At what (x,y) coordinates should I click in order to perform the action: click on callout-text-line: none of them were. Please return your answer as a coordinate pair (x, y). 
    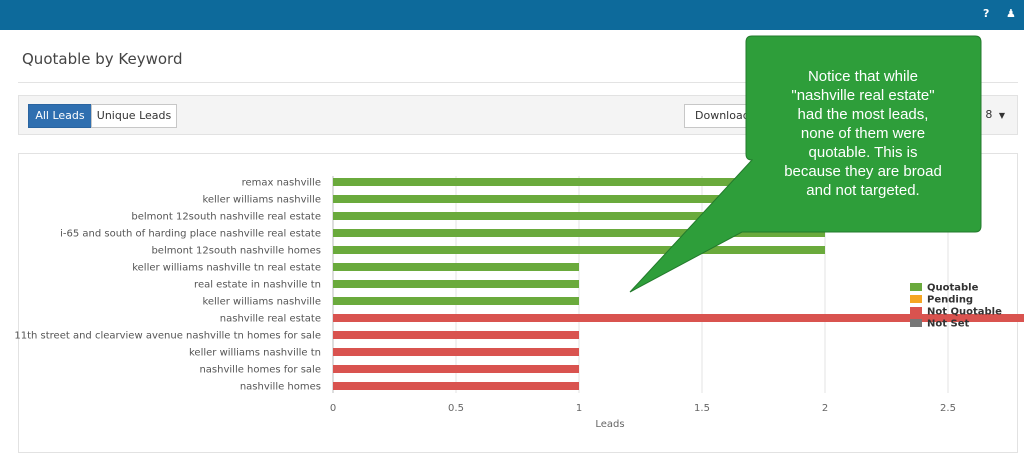
    Looking at the image, I should click on (863, 133).